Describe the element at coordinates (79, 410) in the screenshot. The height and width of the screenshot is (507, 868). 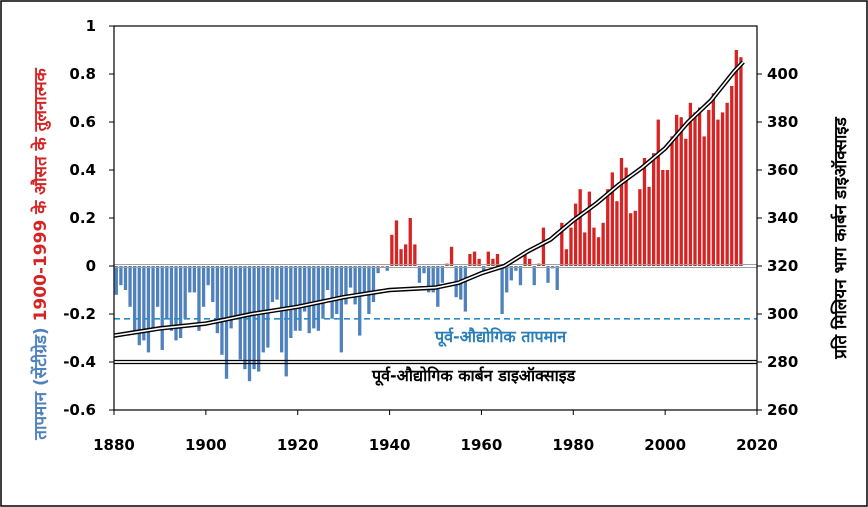
I see `y-tick-label: -0.6` at that location.